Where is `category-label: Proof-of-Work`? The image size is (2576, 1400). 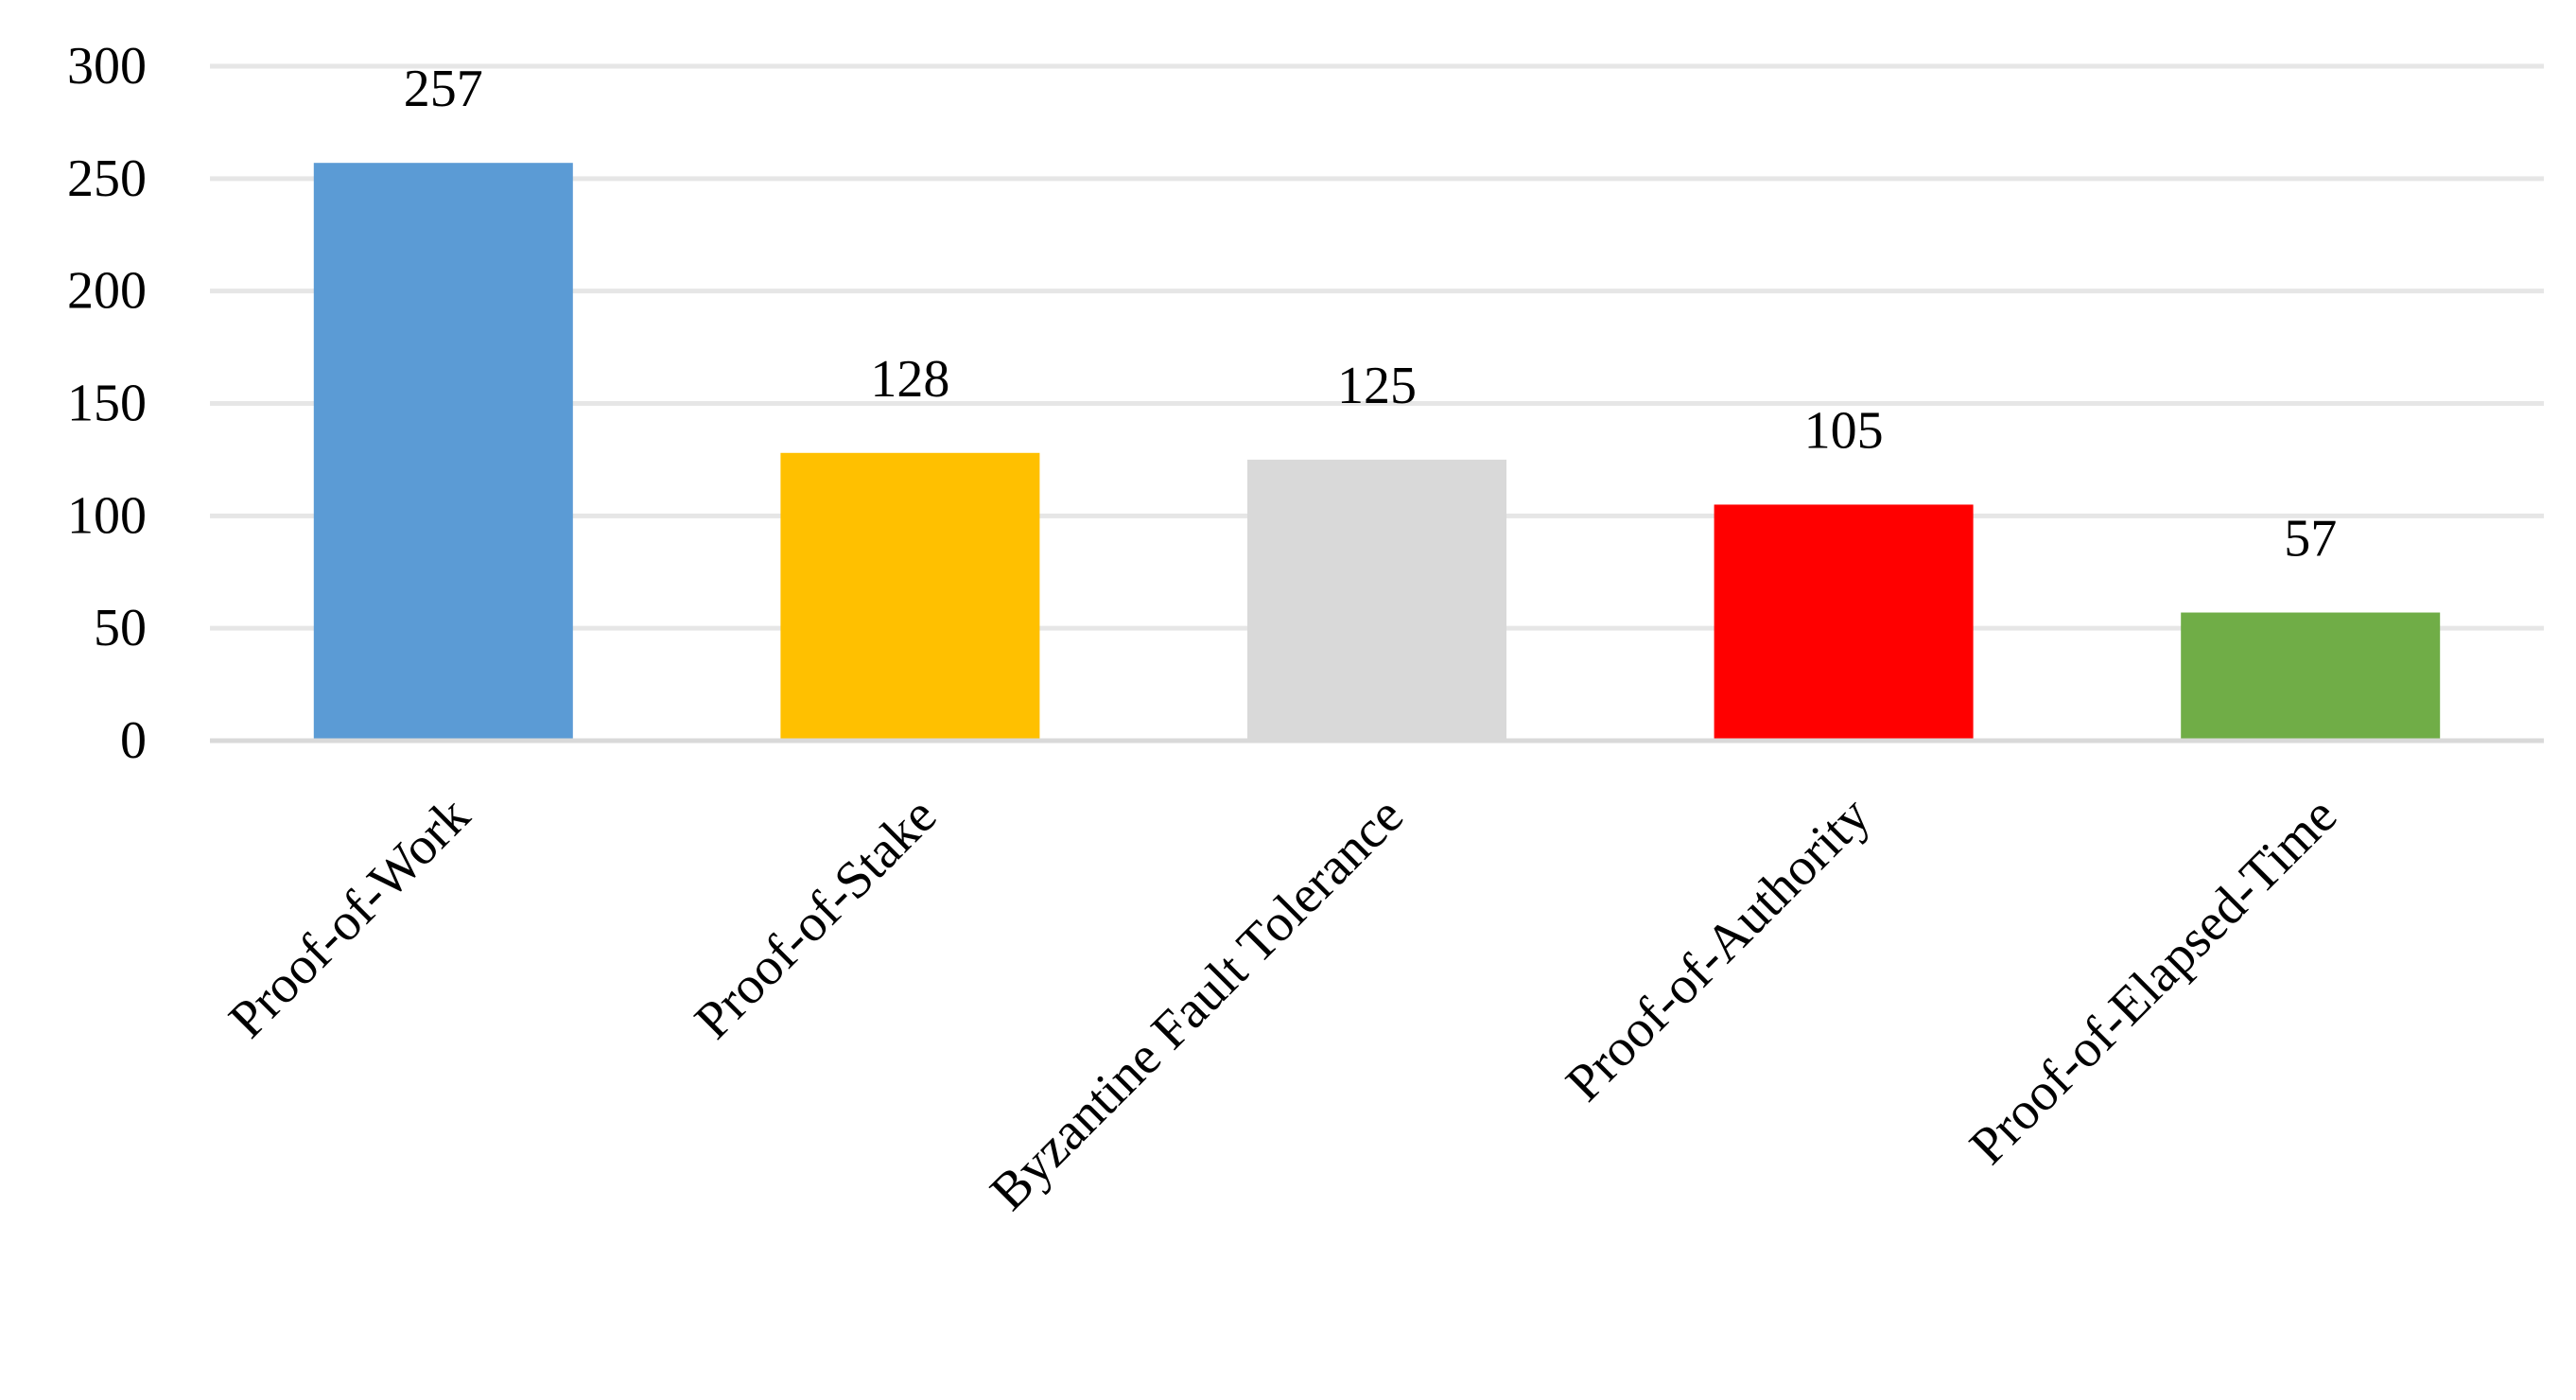
category-label: Proof-of-Work is located at coordinates (349, 917).